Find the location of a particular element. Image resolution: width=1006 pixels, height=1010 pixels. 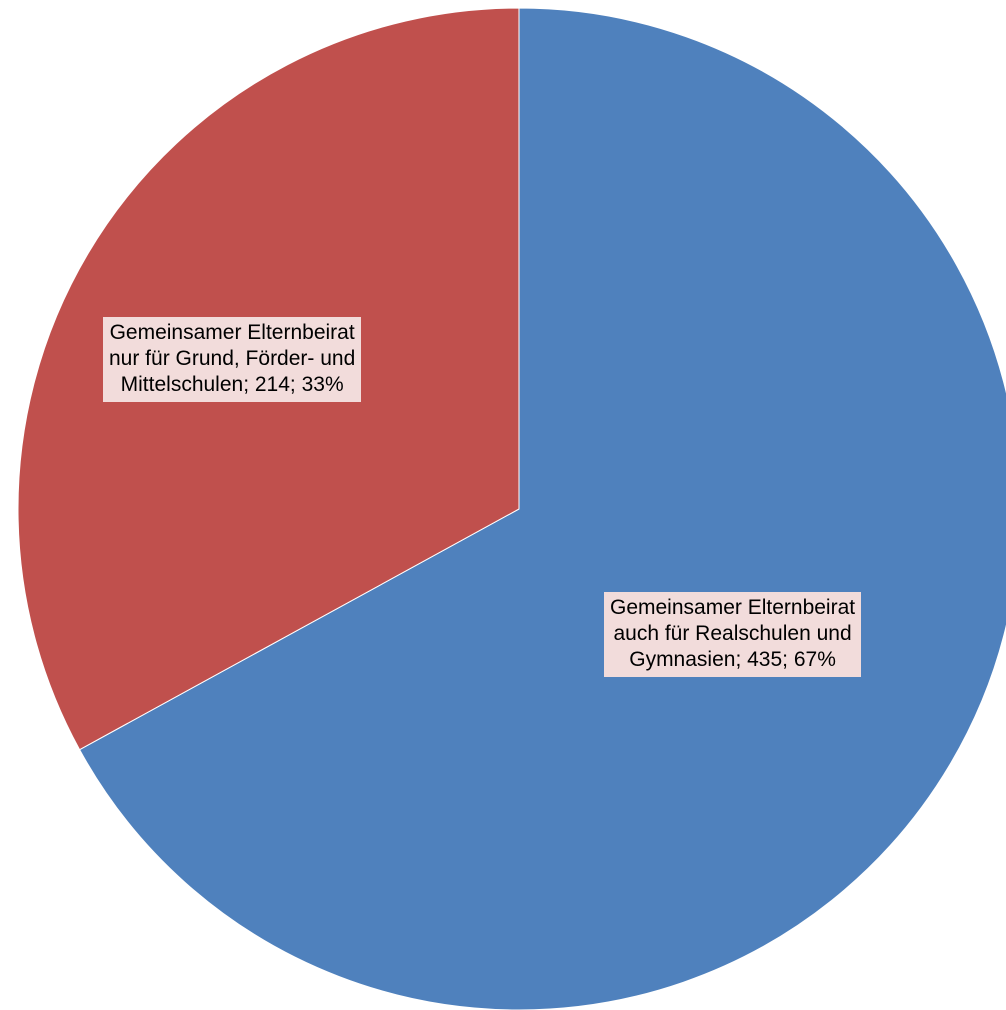

data-label-value: 435 is located at coordinates (765, 659).